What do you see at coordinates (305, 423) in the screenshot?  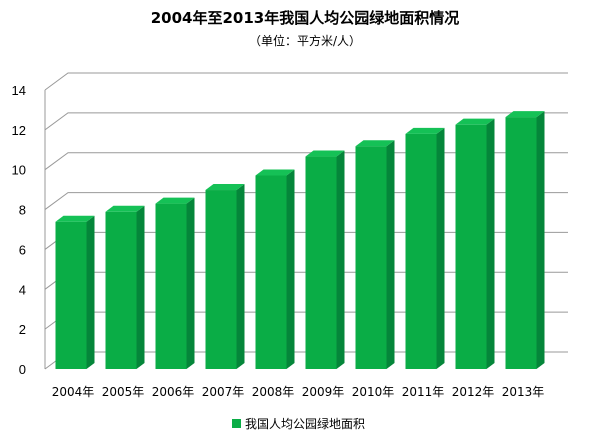 I see `legend-label: 我国人均公园绿地面积` at bounding box center [305, 423].